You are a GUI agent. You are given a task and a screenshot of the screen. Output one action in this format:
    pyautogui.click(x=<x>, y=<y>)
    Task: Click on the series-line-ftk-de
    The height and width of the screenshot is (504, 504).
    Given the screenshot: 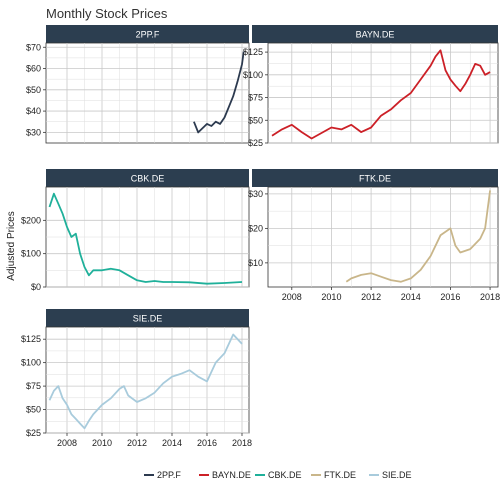 What is the action you would take?
    pyautogui.click(x=418, y=236)
    